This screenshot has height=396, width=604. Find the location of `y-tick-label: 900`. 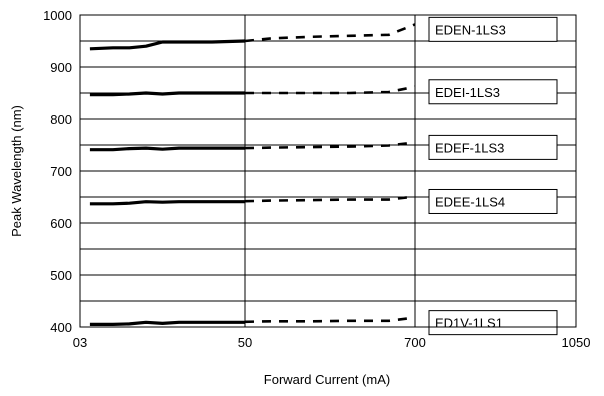

y-tick-label: 900 is located at coordinates (61, 67).